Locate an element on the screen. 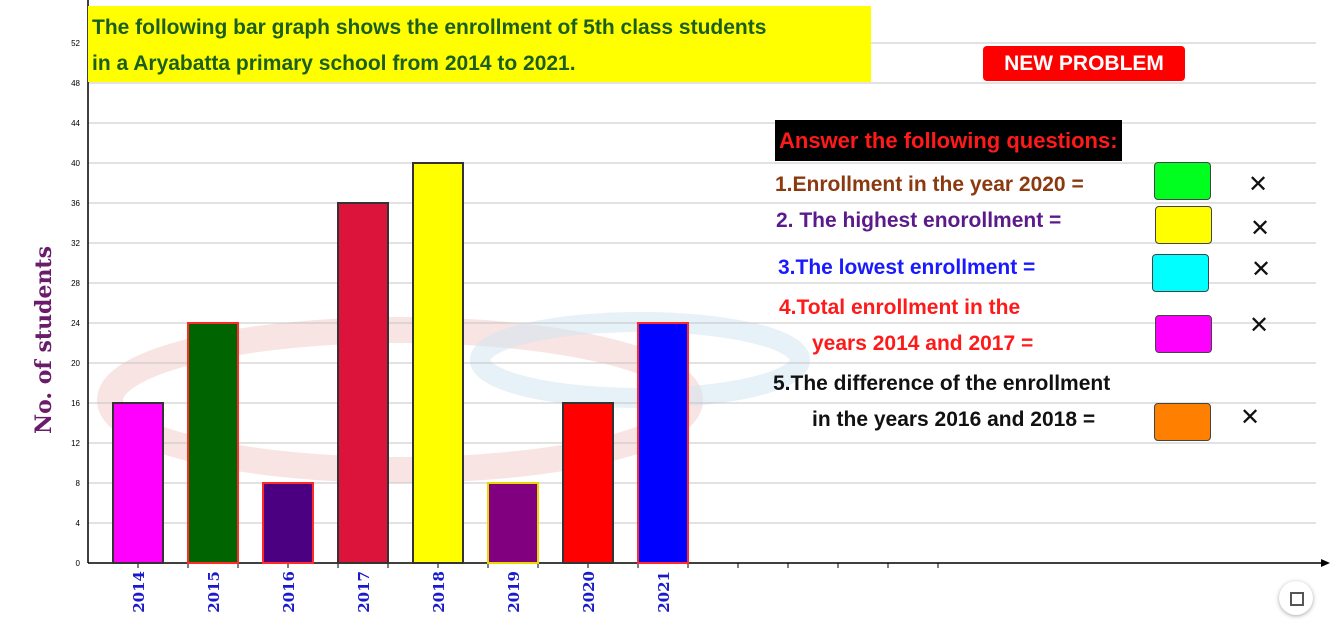  question-4-text-line-1: 4.Total enrollment in the is located at coordinates (900, 307).